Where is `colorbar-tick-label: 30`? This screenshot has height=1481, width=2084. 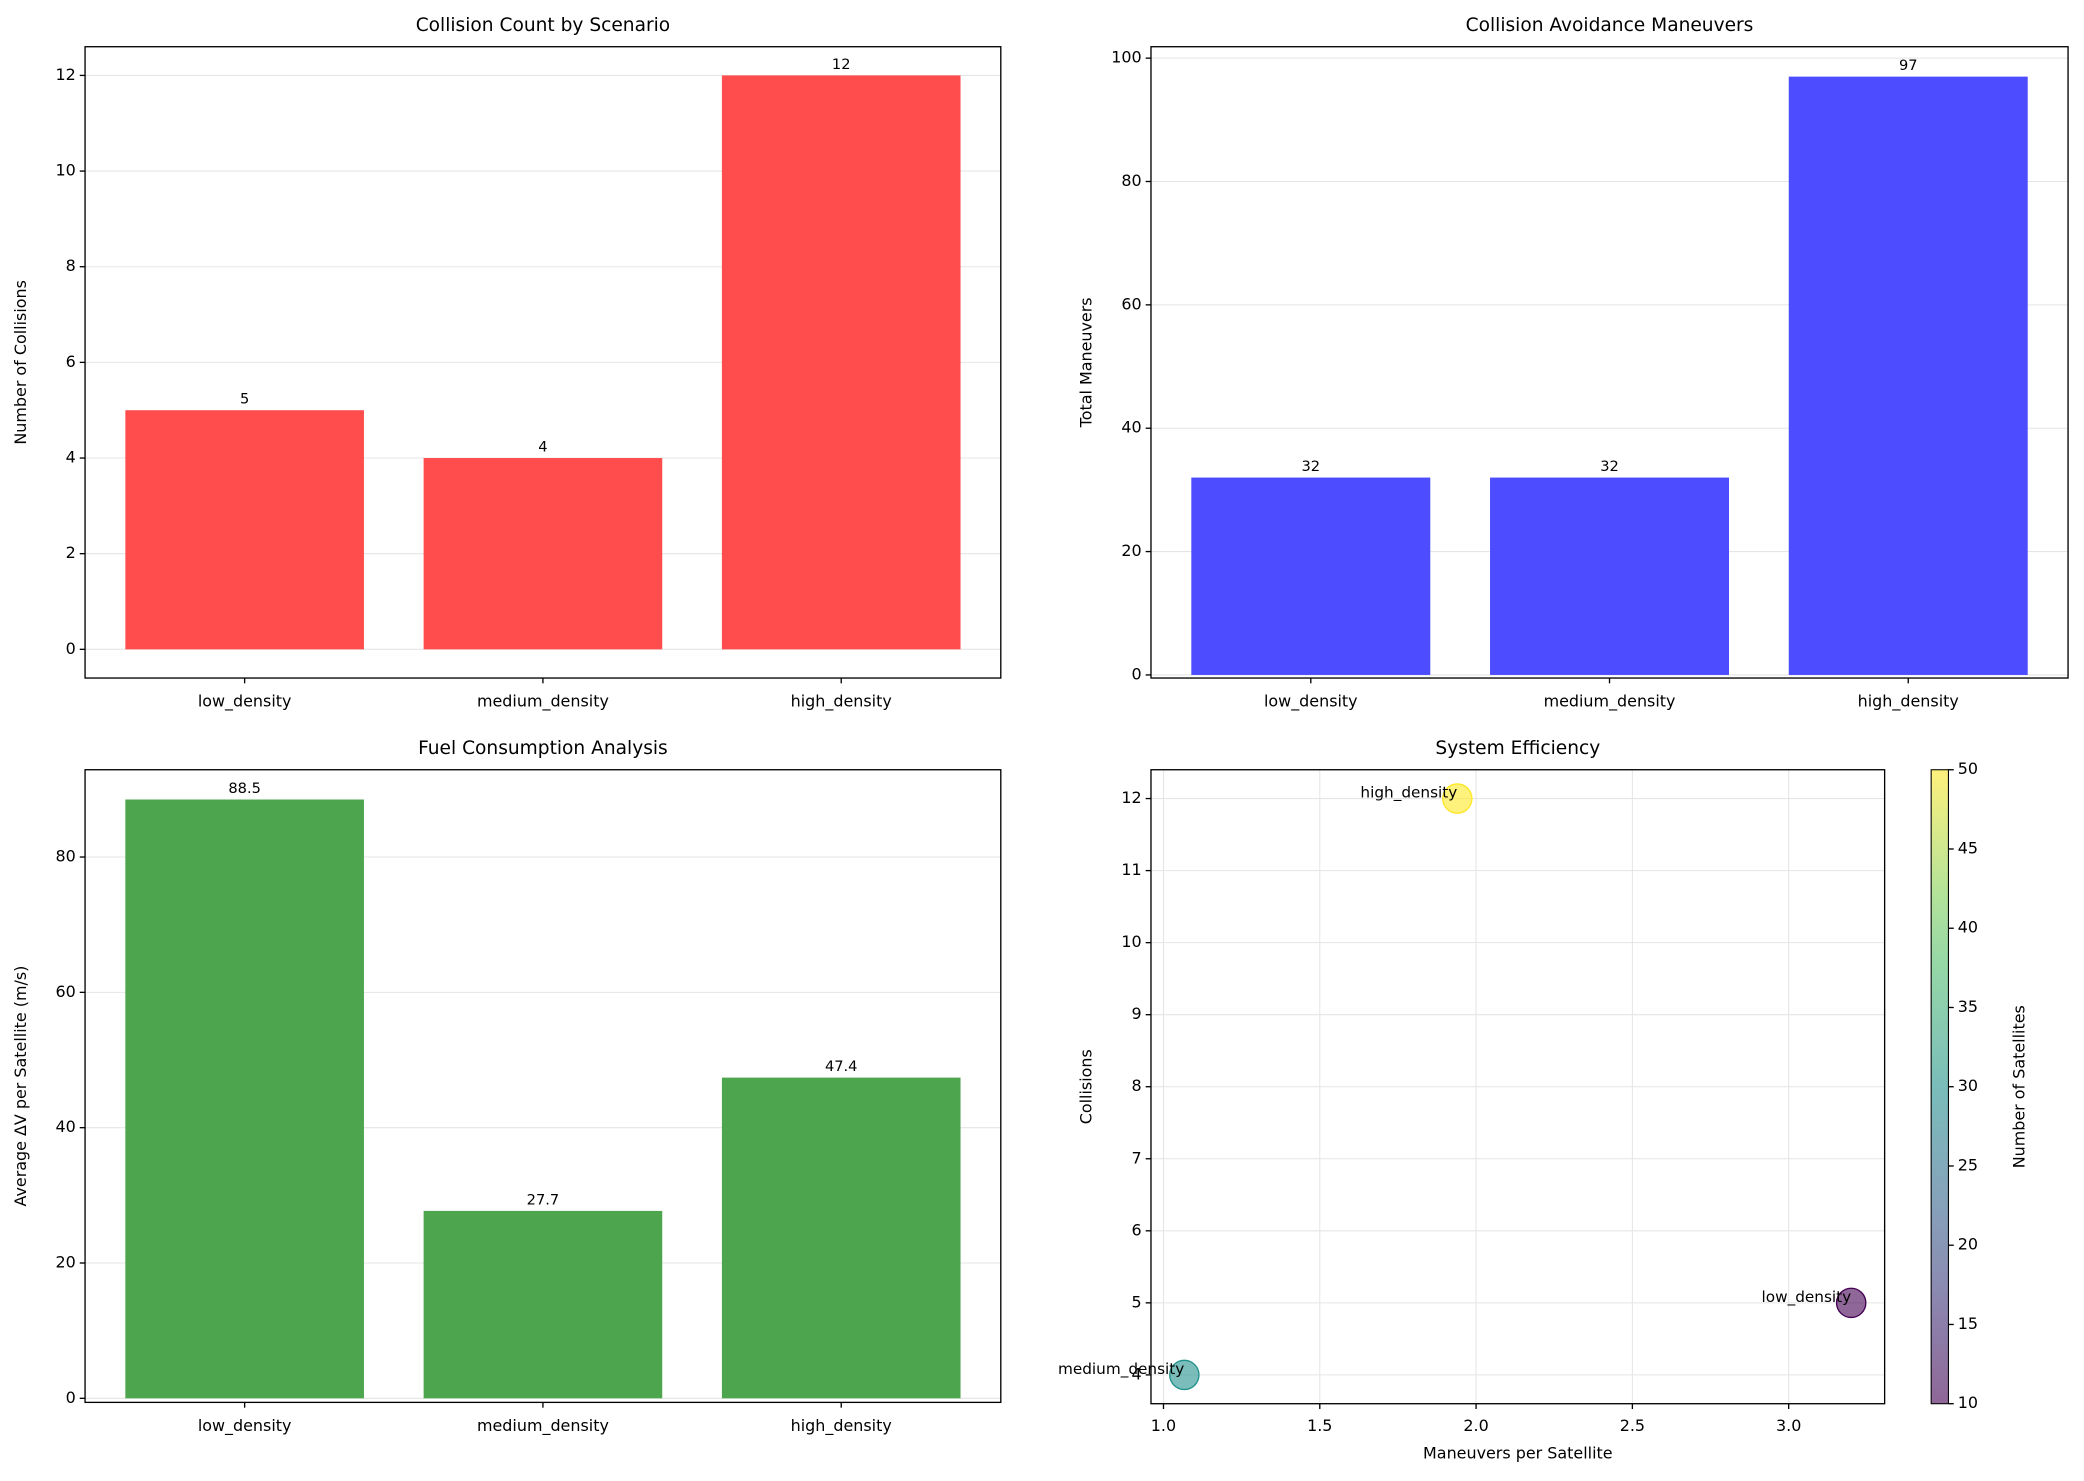
colorbar-tick-label: 30 is located at coordinates (1968, 1085).